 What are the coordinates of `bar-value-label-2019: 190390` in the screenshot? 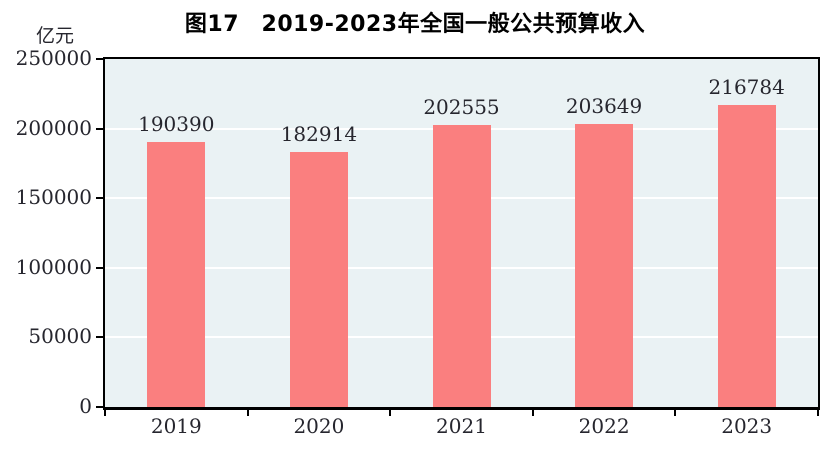 It's located at (176, 123).